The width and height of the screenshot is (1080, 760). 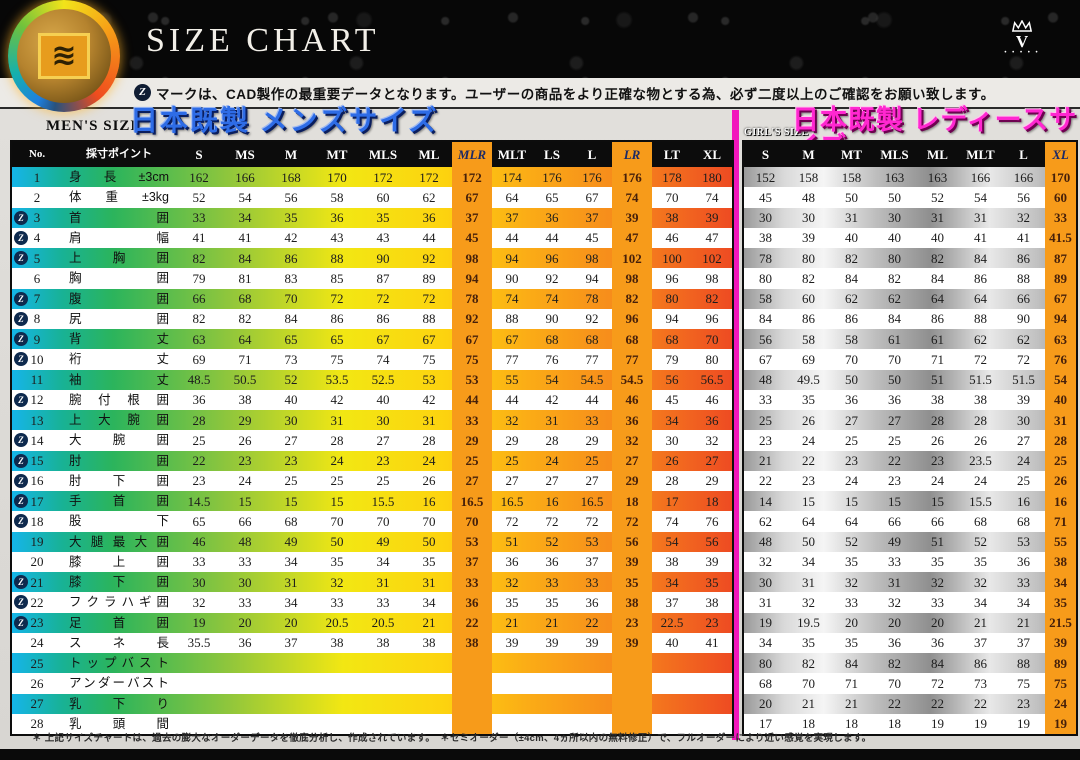 I want to click on mens-value-cell: 22.5, so click(x=672, y=623).